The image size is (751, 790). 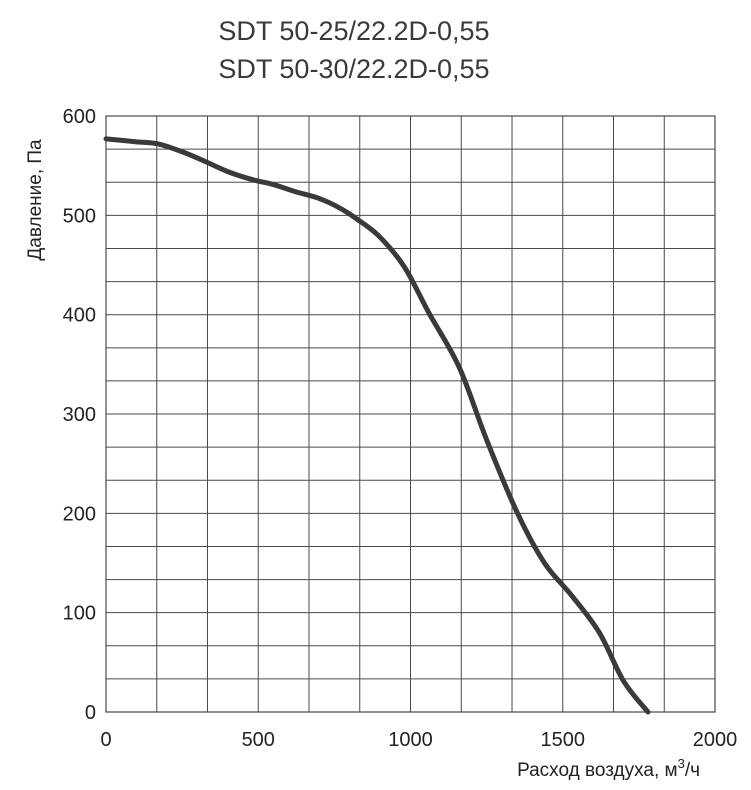 I want to click on y-tick-label: 400, so click(x=79, y=316).